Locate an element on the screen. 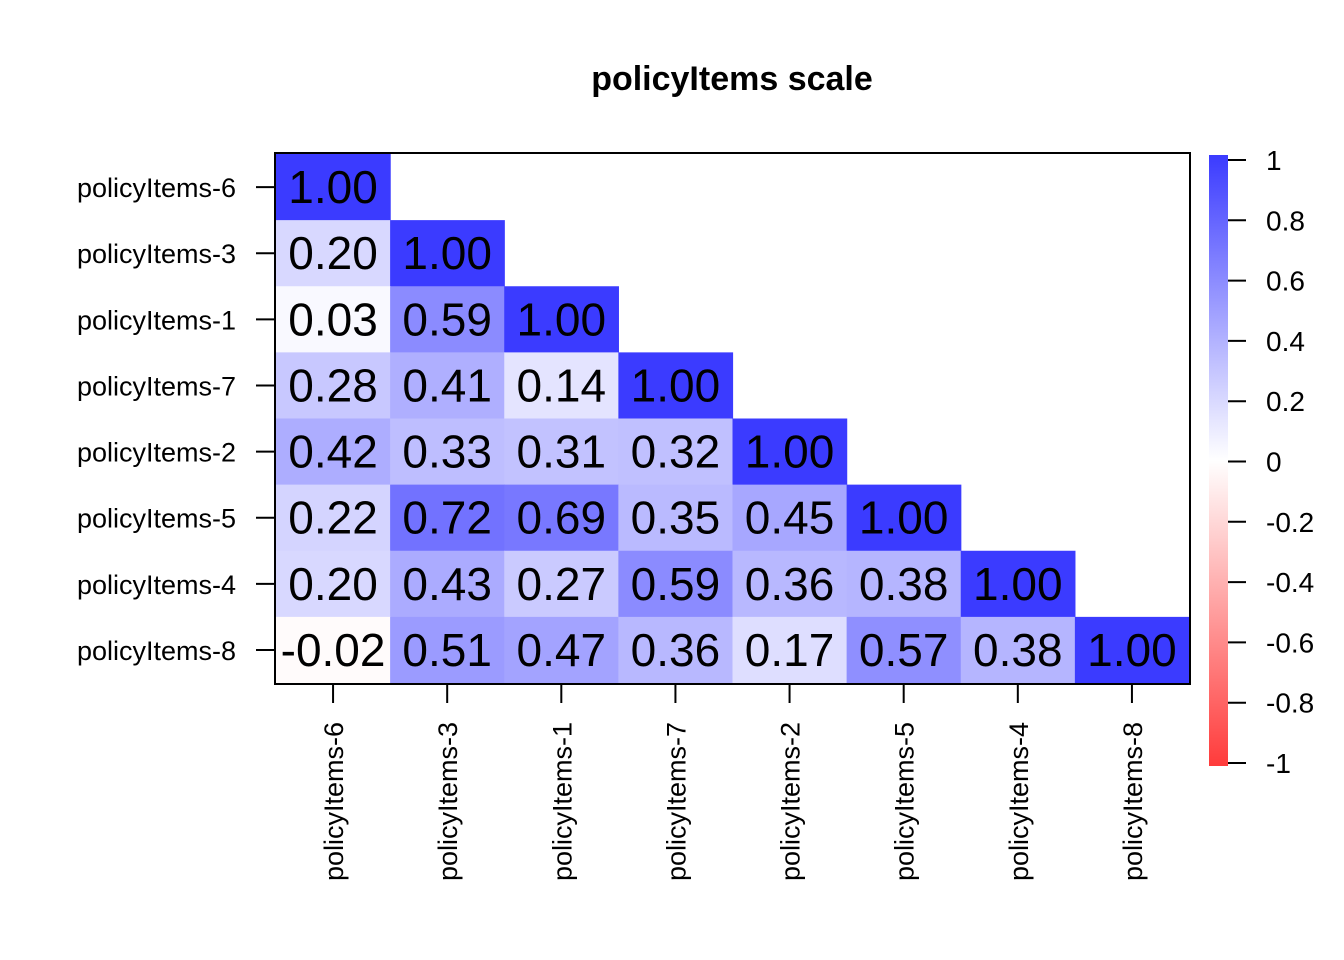  cell-value-label: 0.33 is located at coordinates (447, 452).